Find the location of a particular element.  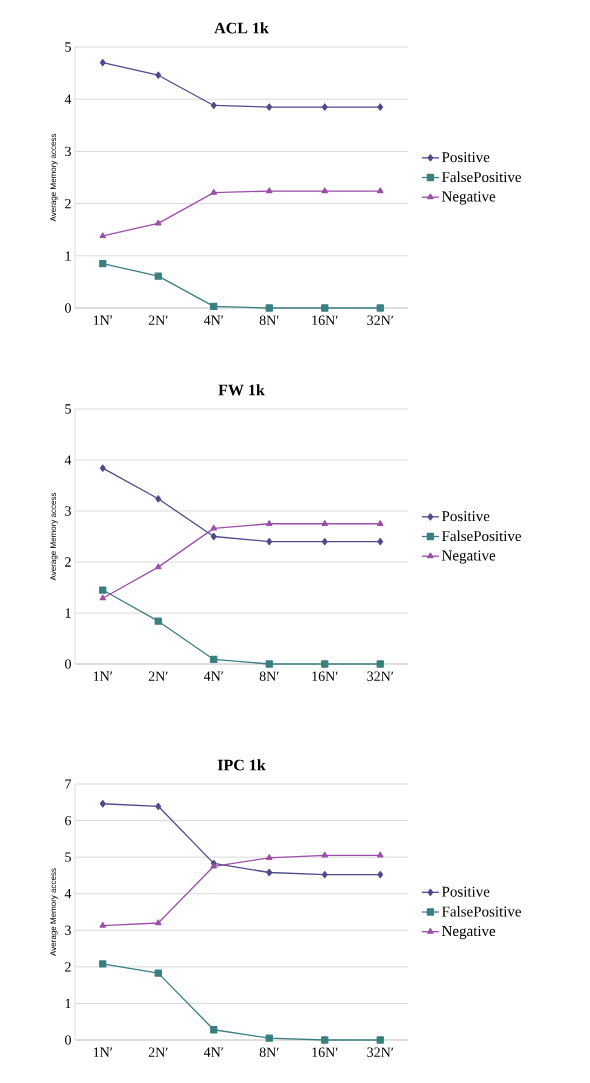

chart-title: IPC 1k is located at coordinates (241, 765).